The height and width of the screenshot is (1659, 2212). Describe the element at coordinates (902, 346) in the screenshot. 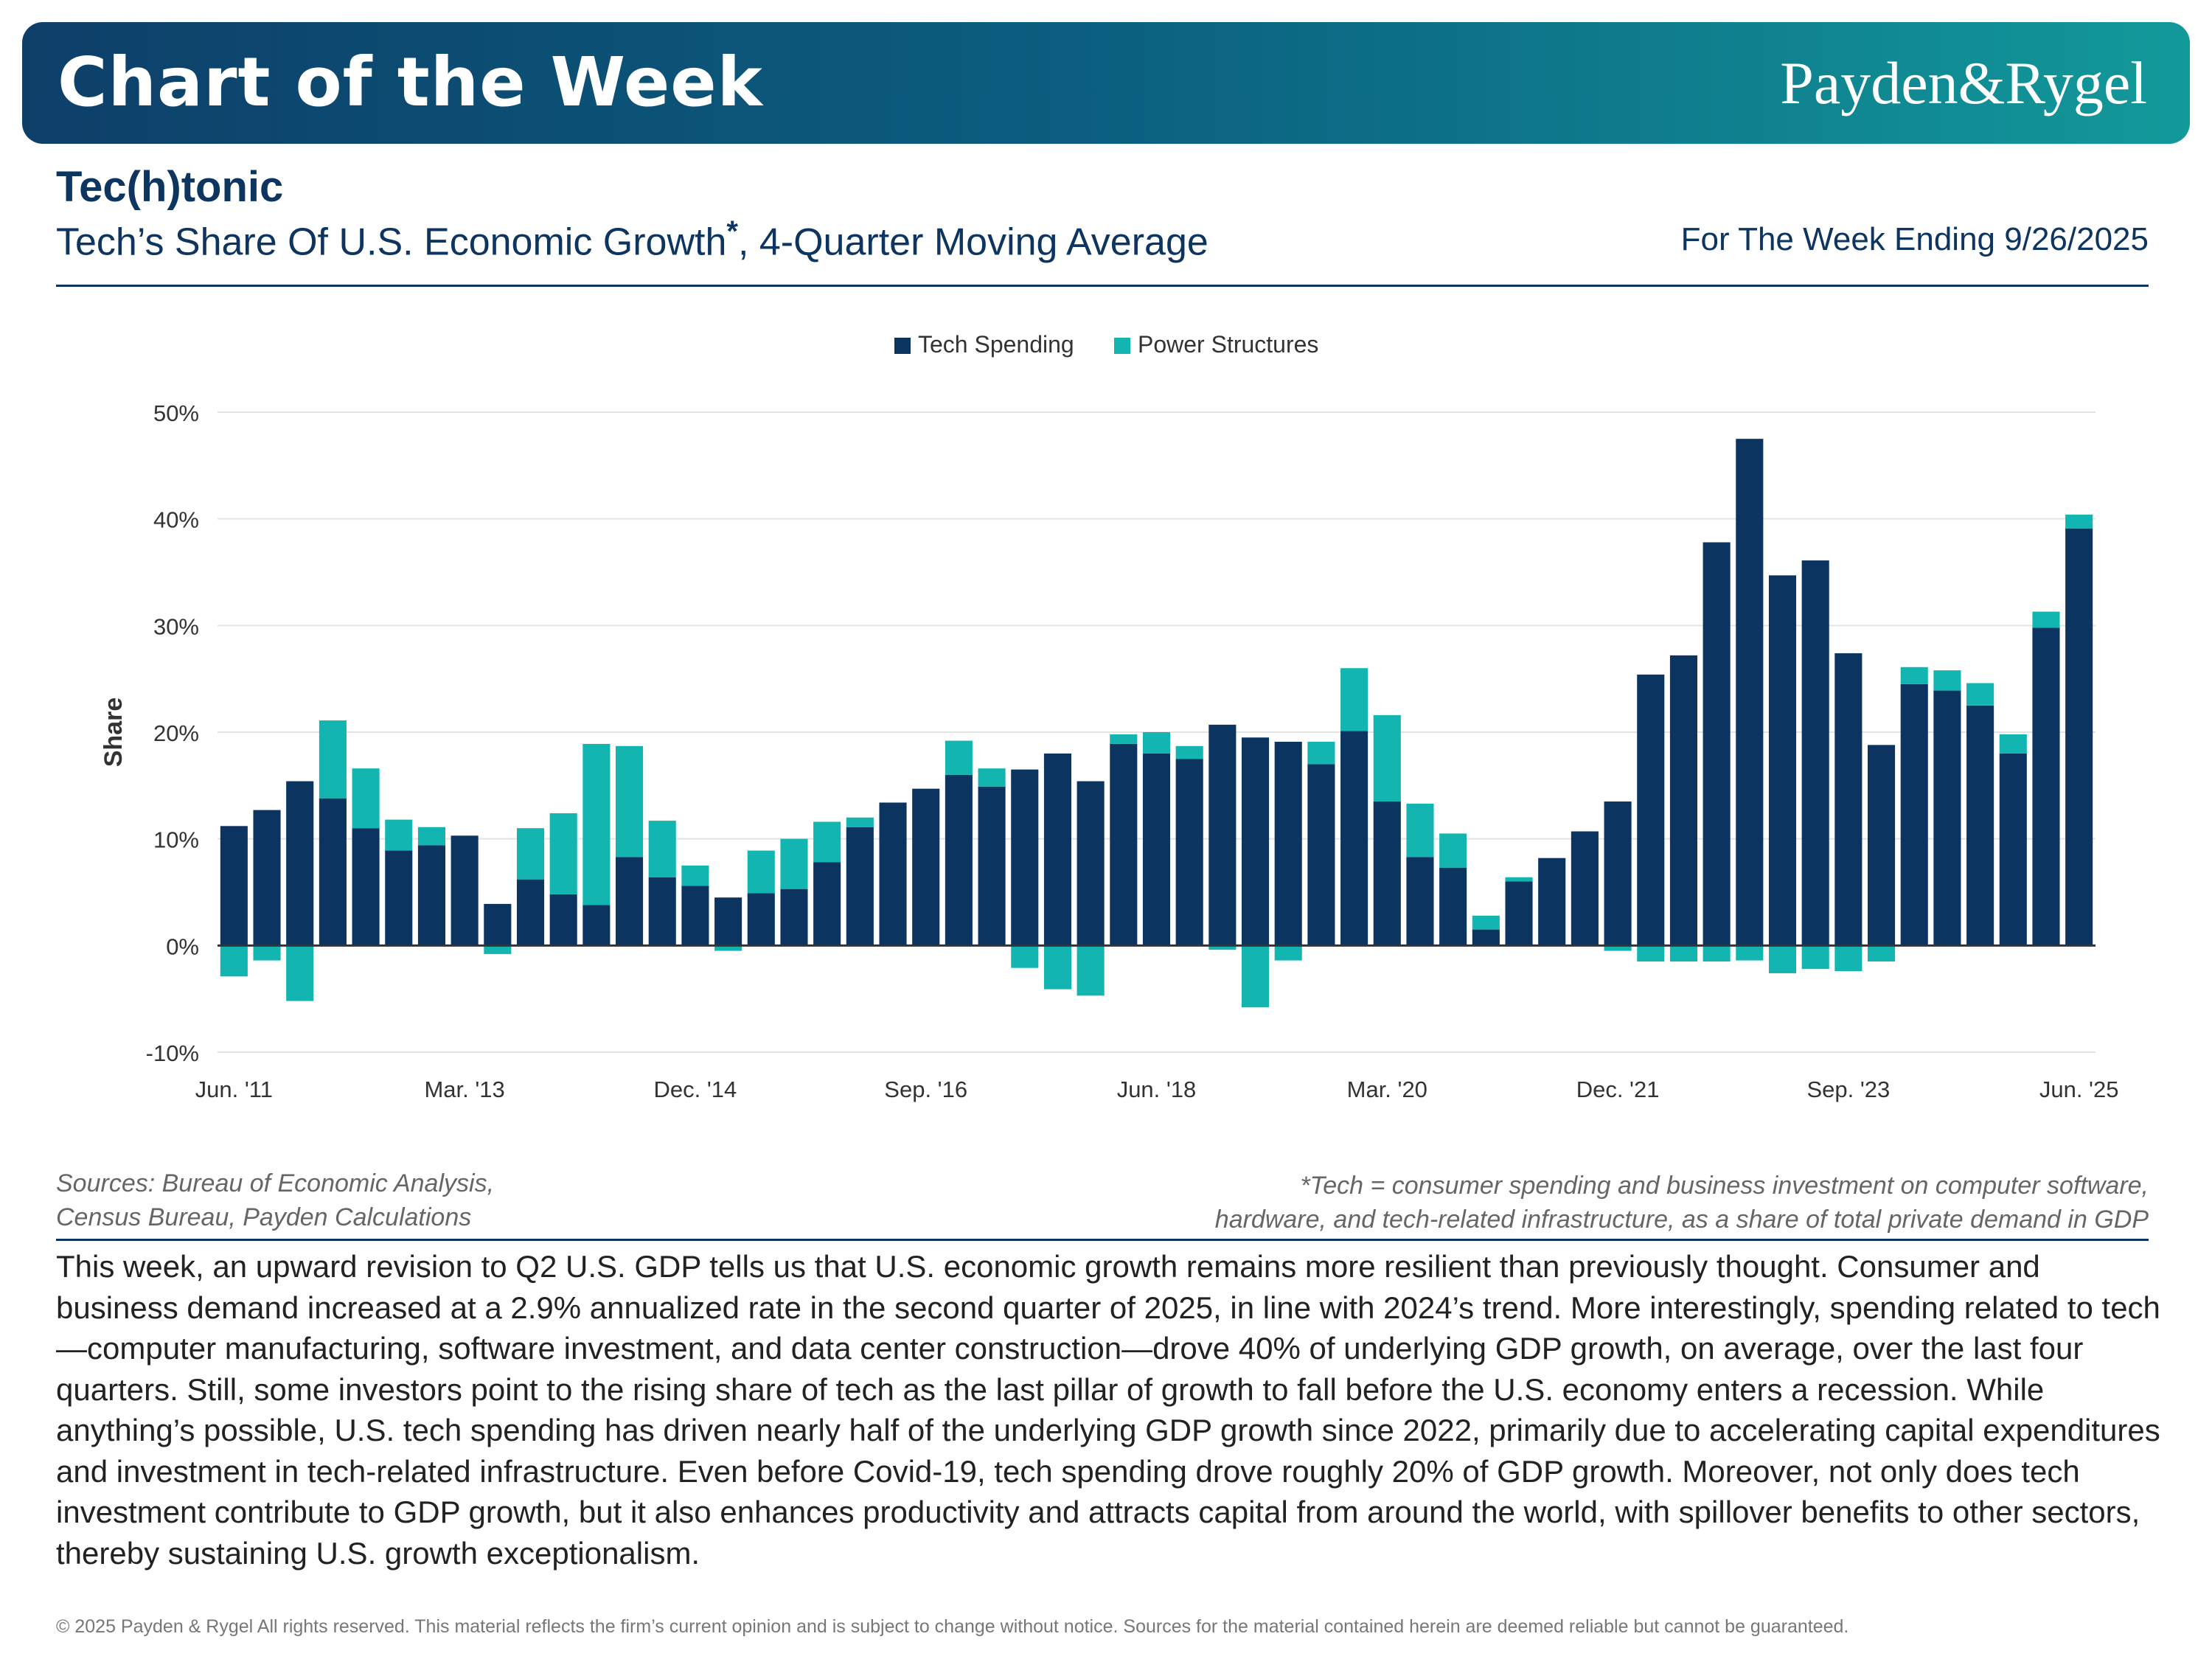

I see `legend-swatch-tech-spending` at that location.